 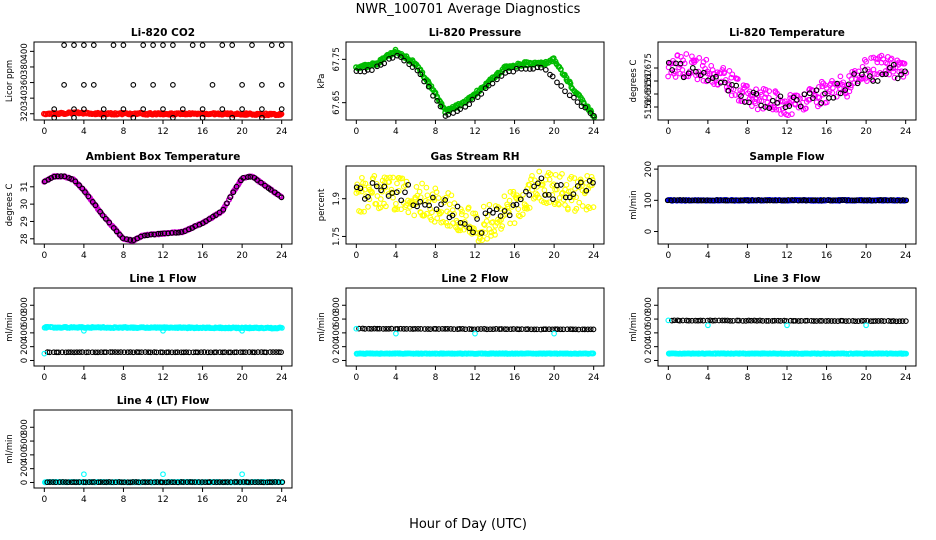 What do you see at coordinates (649, 94) in the screenshot?
I see `y-tick-label: 51.665` at bounding box center [649, 94].